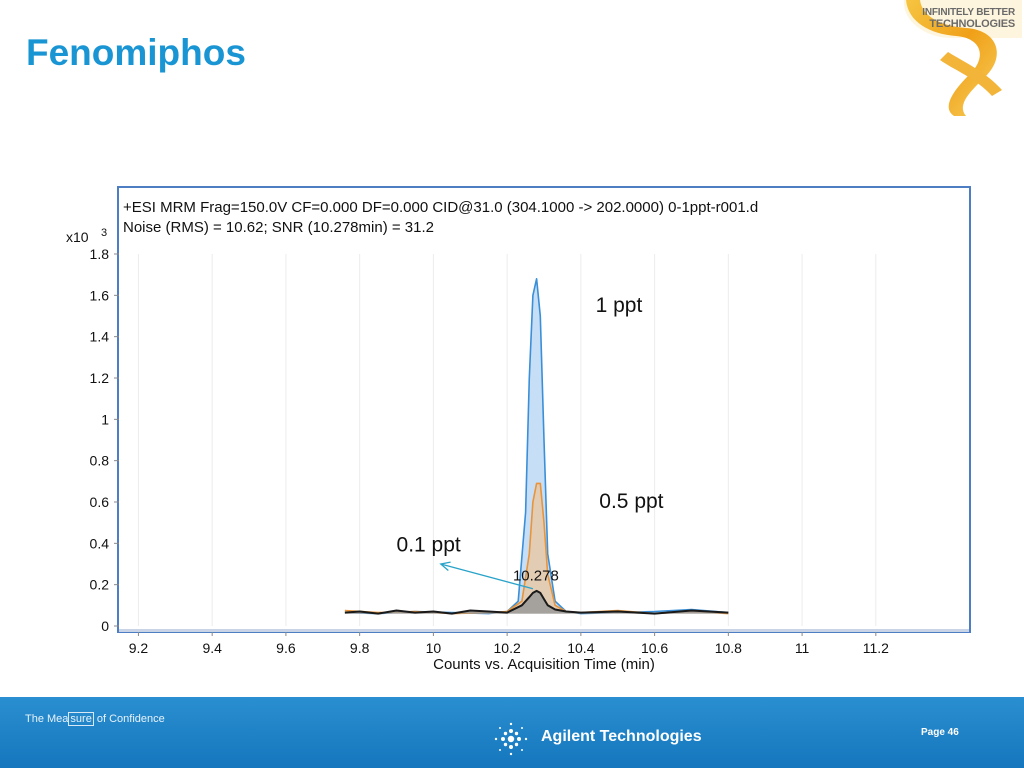 The image size is (1024, 768). Describe the element at coordinates (536, 576) in the screenshot. I see `label-retention-time: 10.278` at that location.